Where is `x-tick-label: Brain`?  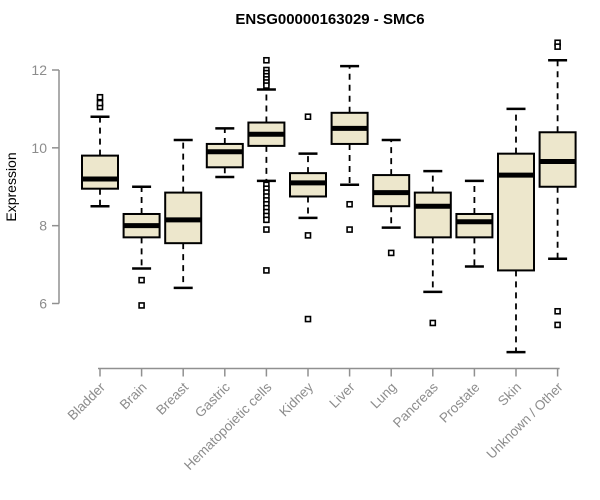
x-tick-label: Brain is located at coordinates (133, 396).